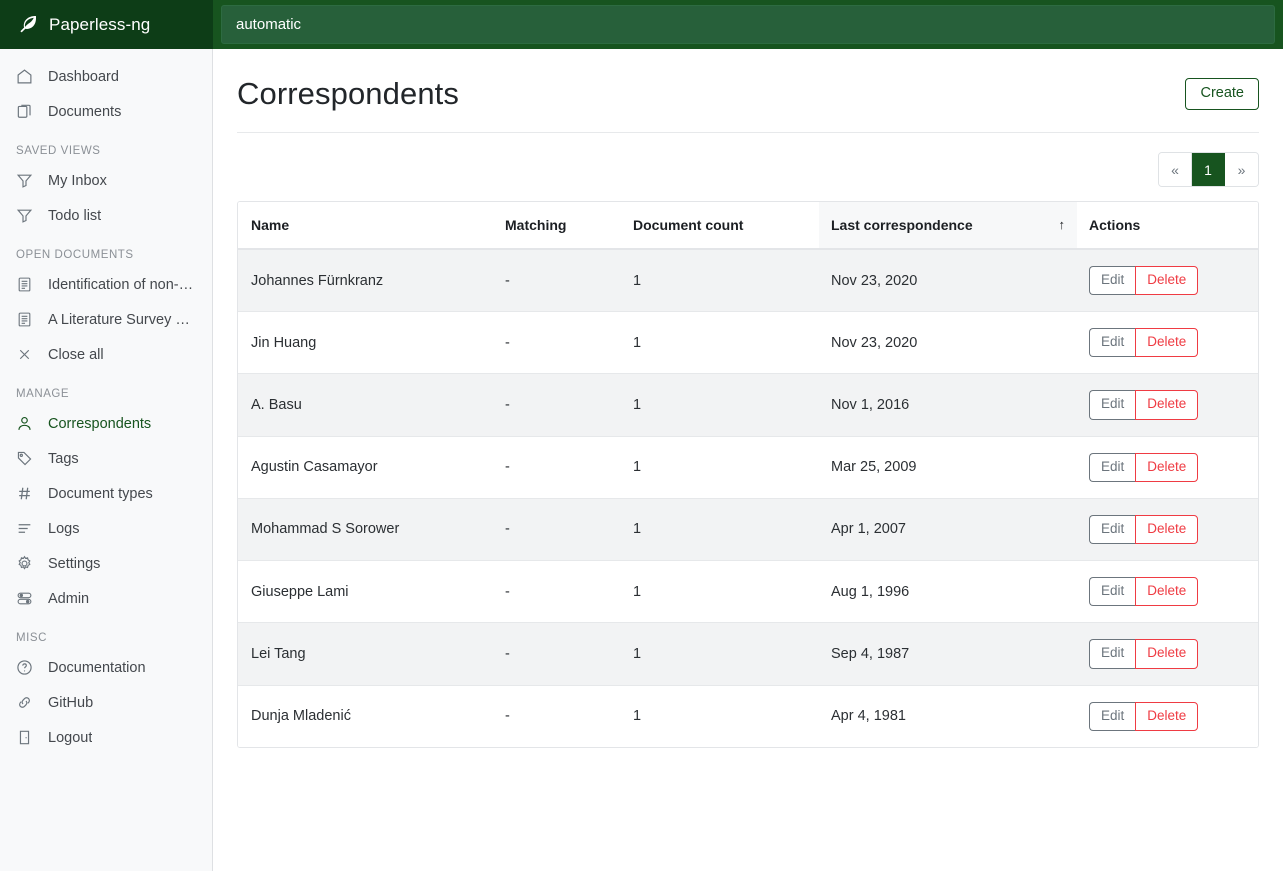 The height and width of the screenshot is (871, 1283). I want to click on sidebar-item-tags: Tags, so click(106, 458).